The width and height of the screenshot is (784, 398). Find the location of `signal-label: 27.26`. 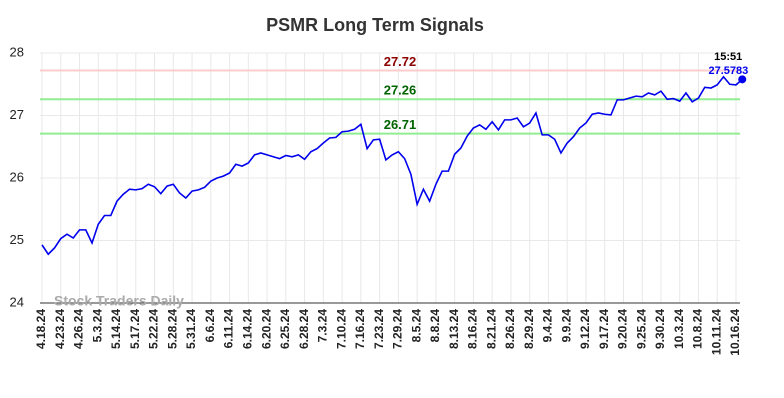

signal-label: 27.26 is located at coordinates (400, 90).